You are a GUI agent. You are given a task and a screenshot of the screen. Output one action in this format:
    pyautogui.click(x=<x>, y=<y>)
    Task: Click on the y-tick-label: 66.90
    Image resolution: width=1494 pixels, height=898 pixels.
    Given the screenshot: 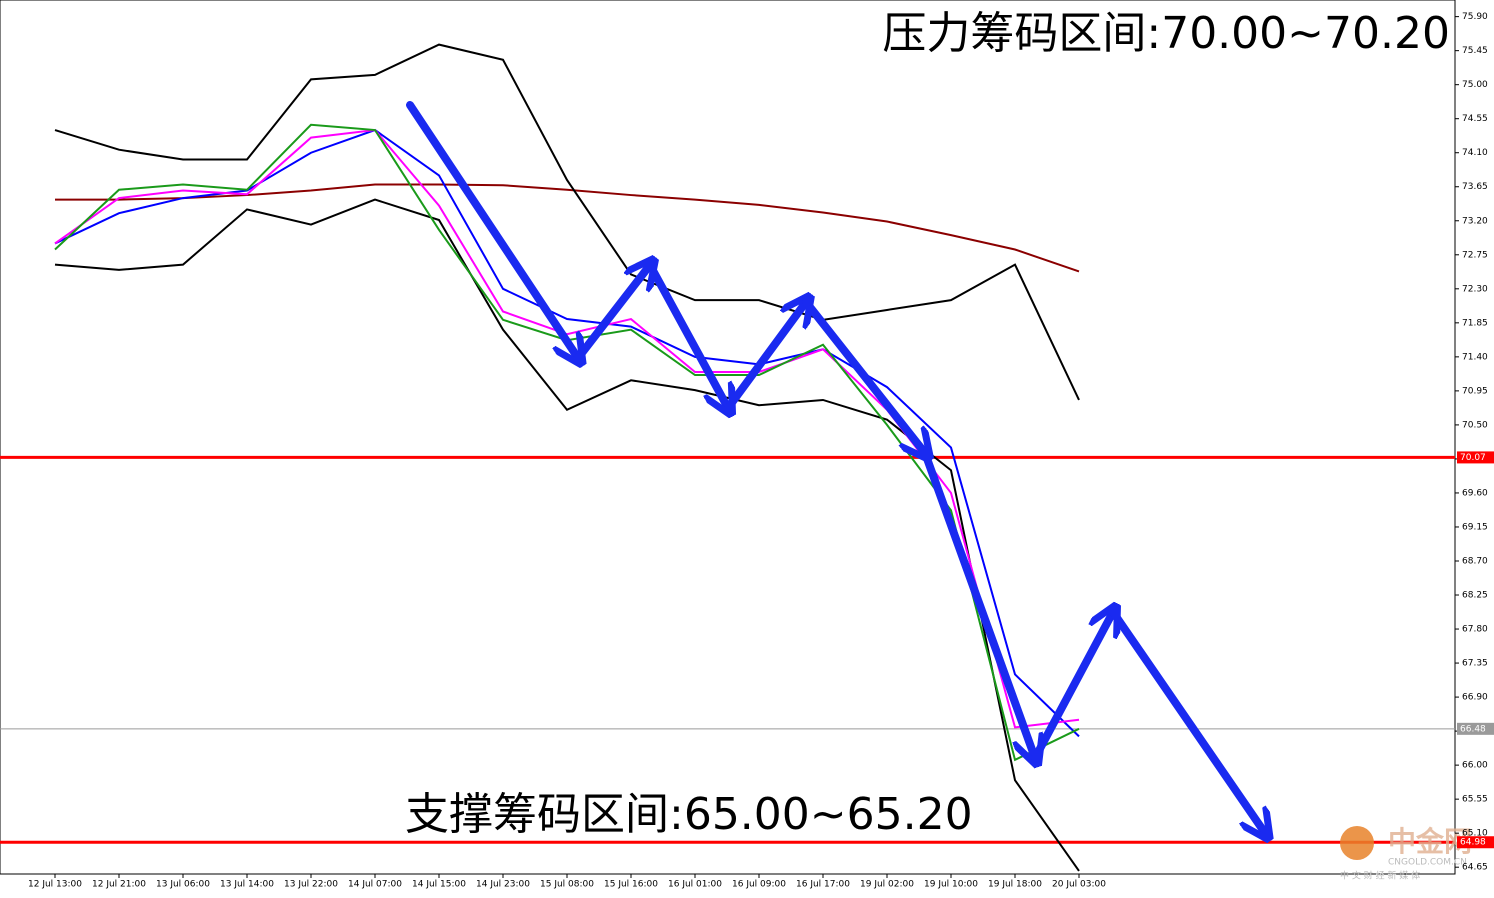 What is the action you would take?
    pyautogui.click(x=1475, y=698)
    